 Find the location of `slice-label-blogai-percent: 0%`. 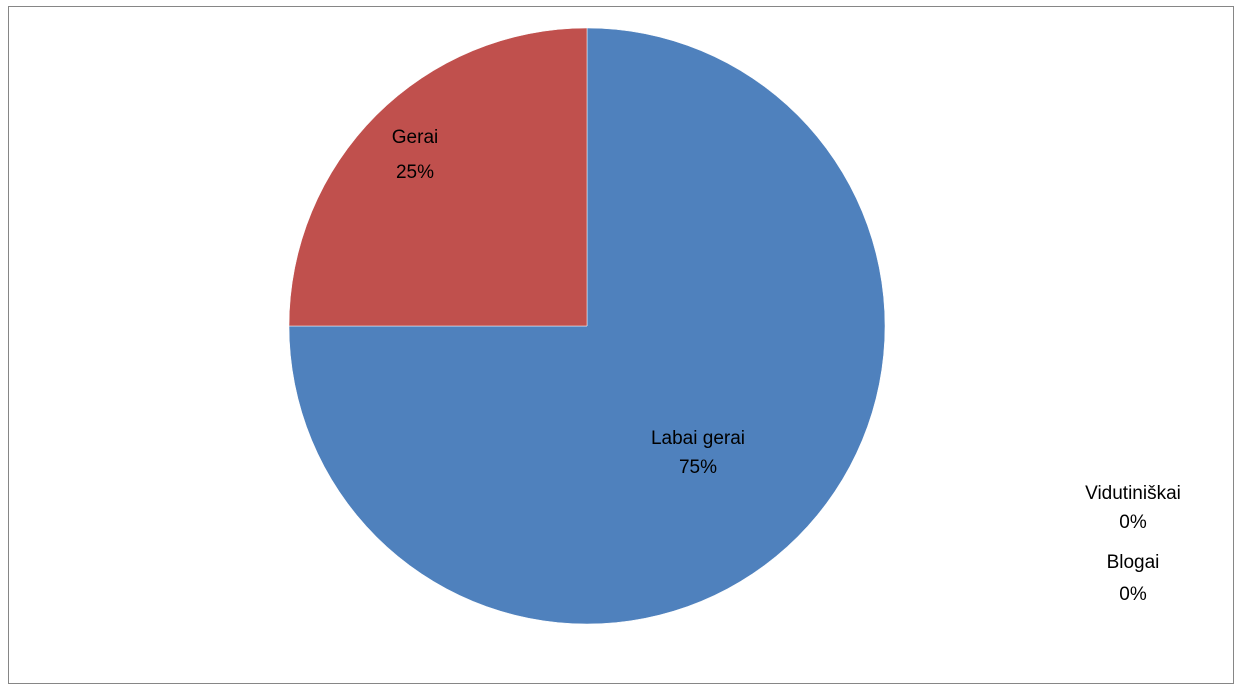

slice-label-blogai-percent: 0% is located at coordinates (1133, 594).